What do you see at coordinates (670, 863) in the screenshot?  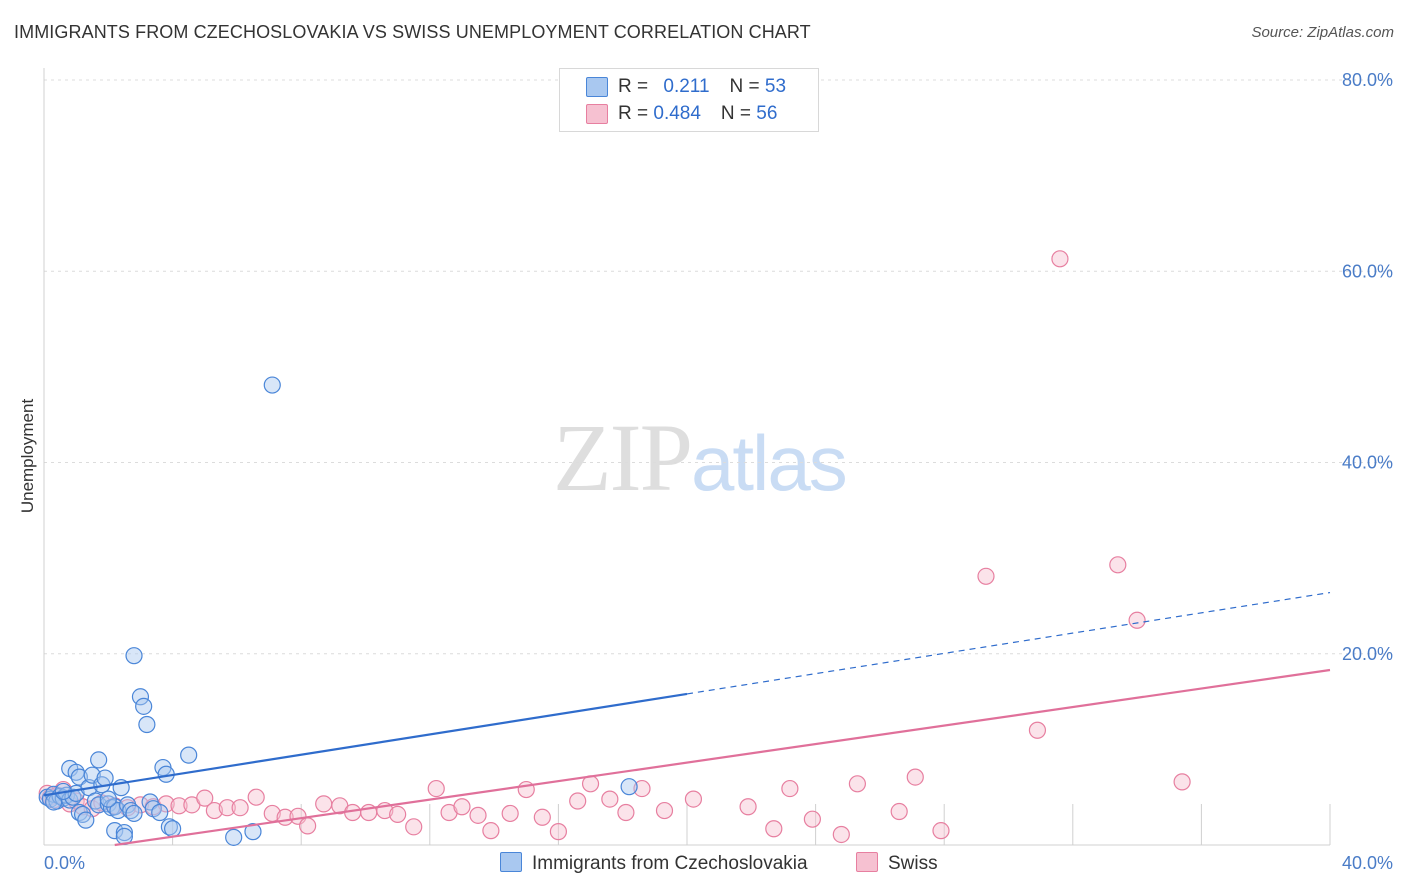 I see `bottom-legend-label: Immigrants from Czechoslovakia` at bounding box center [670, 863].